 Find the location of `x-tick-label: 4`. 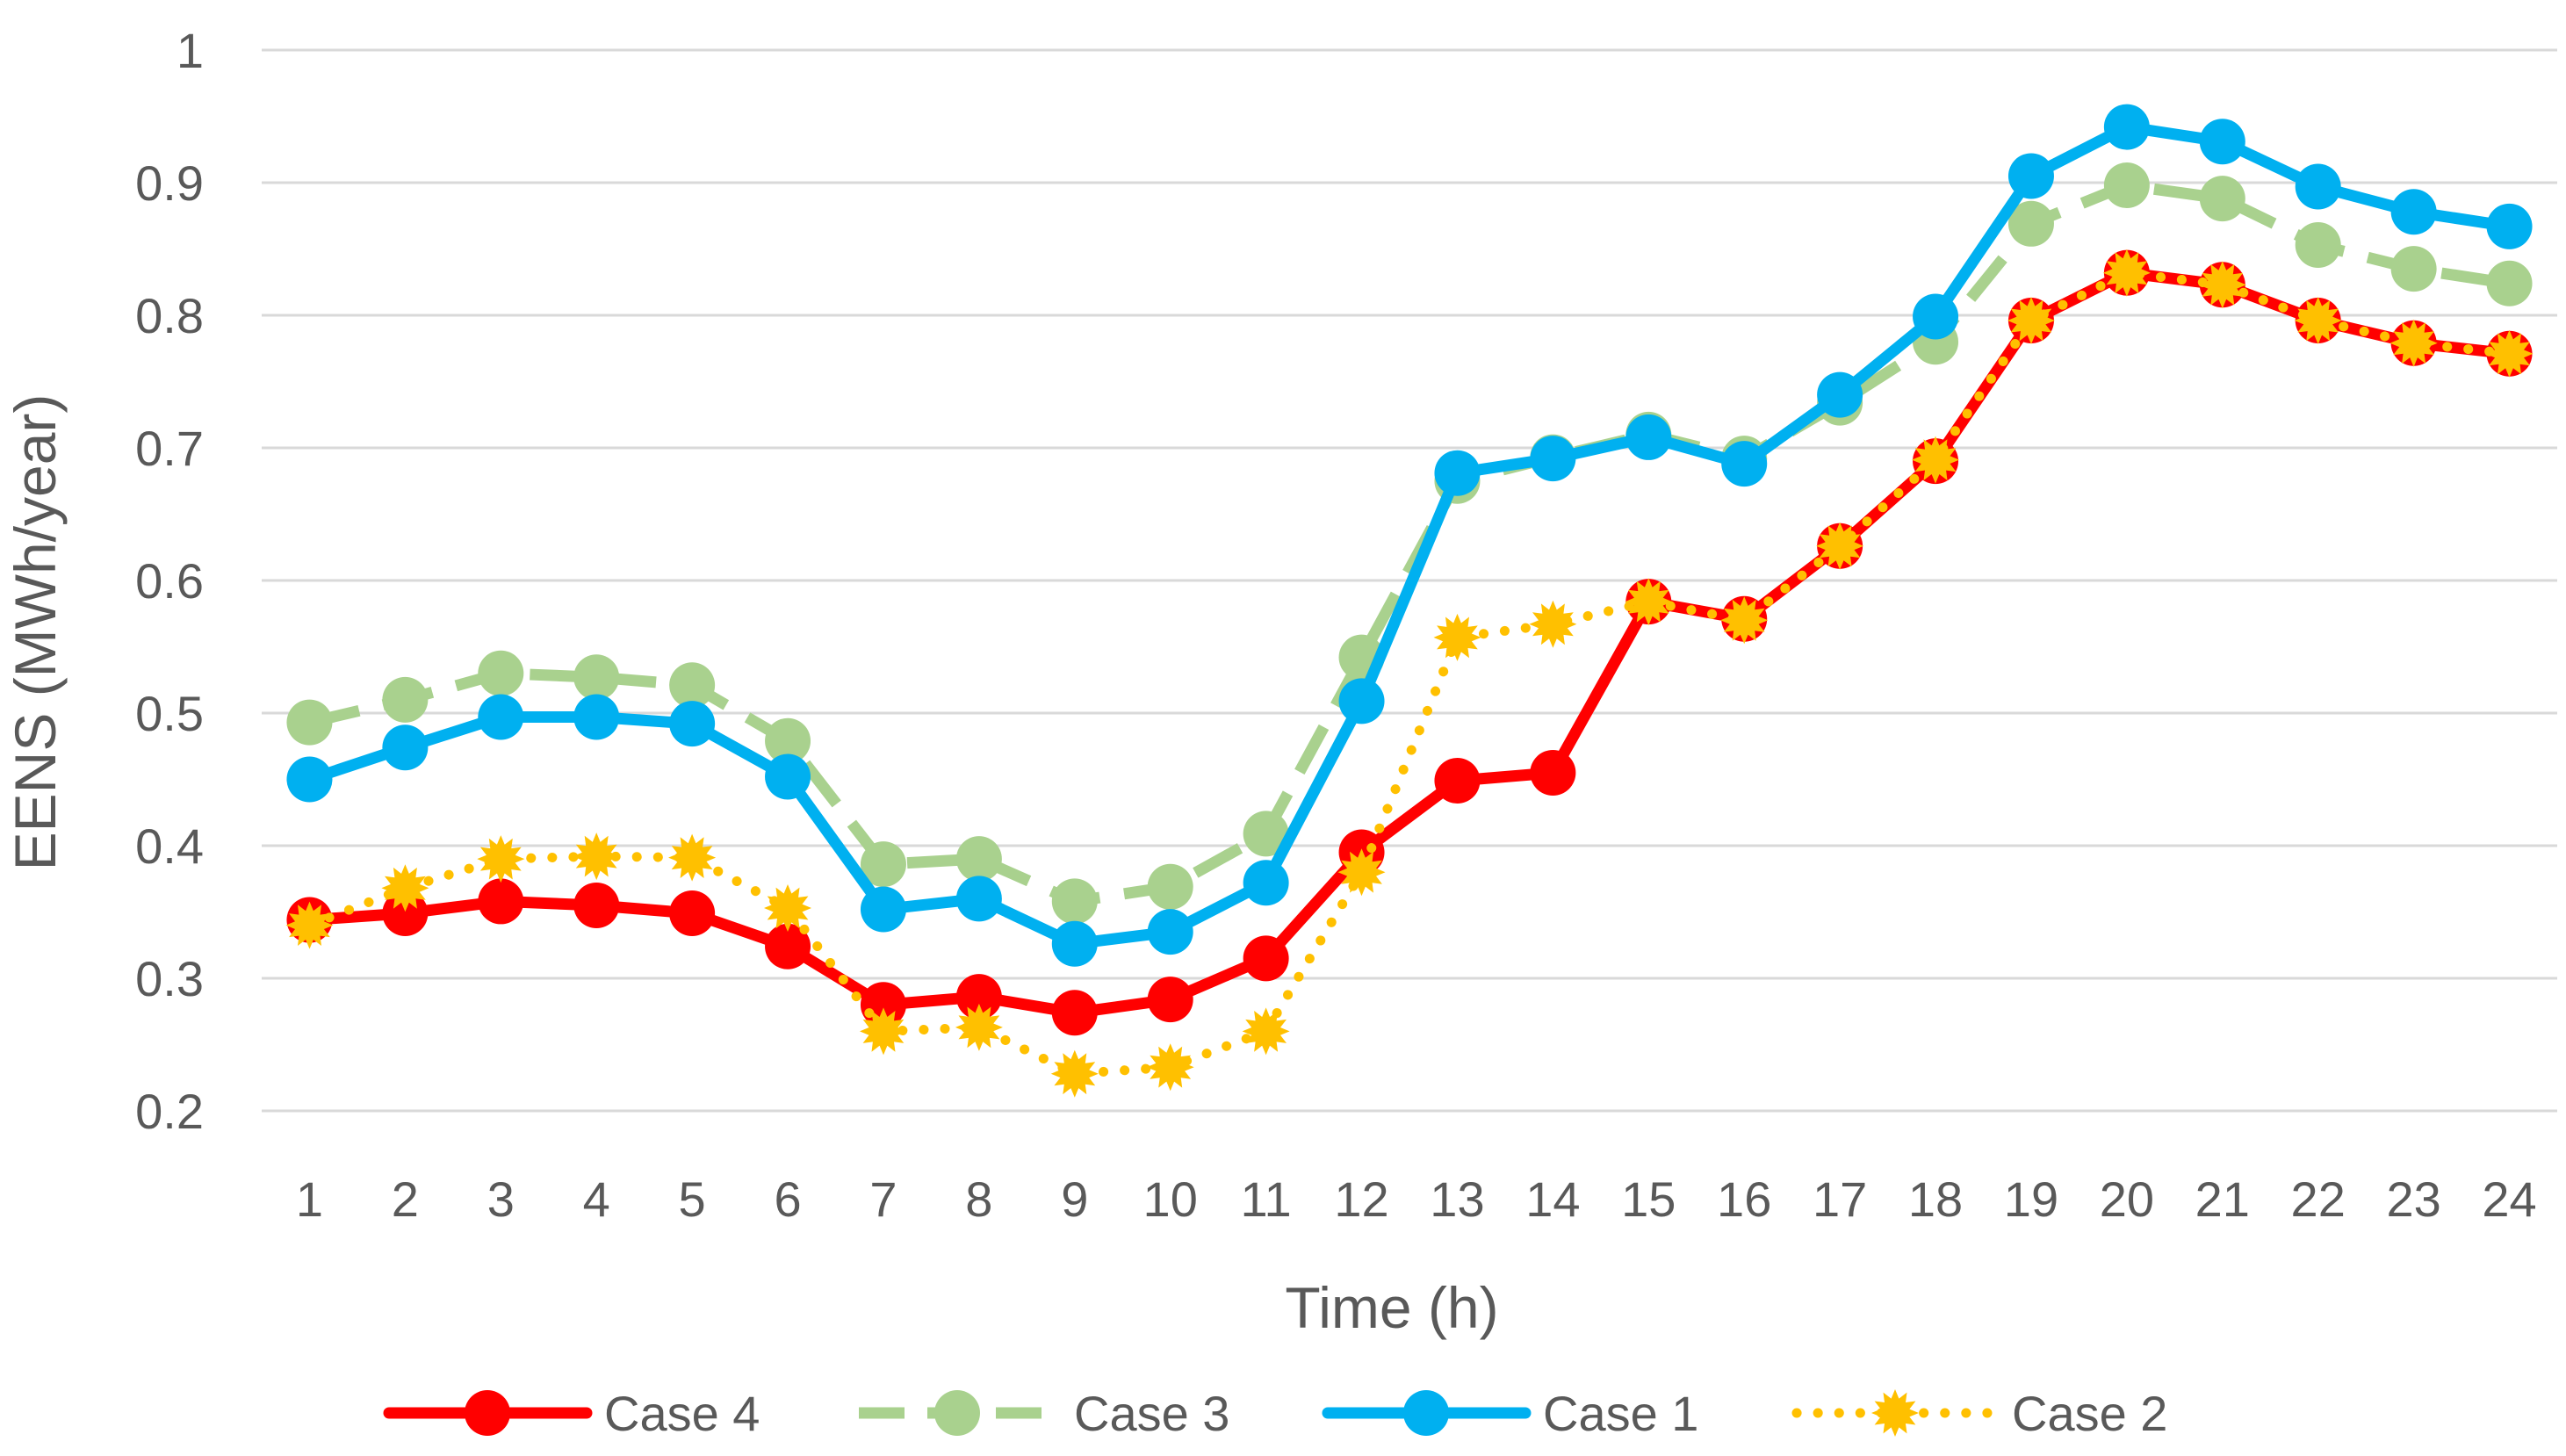

x-tick-label: 4 is located at coordinates (596, 1199).